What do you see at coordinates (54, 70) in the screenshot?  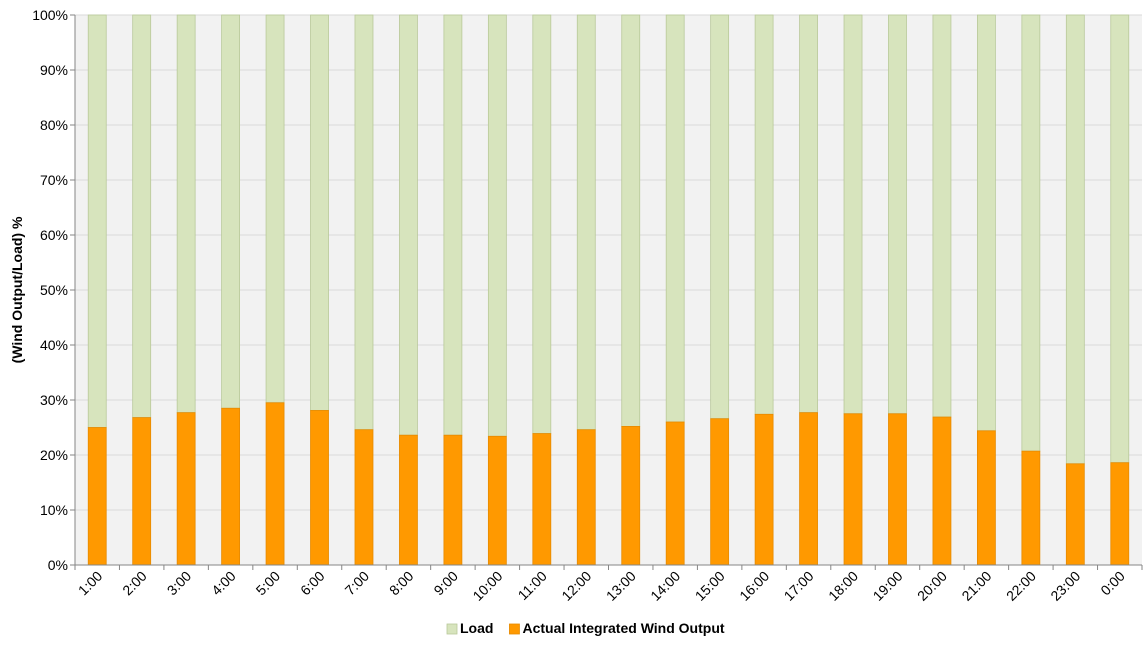 I see `y-tick-label: 90%` at bounding box center [54, 70].